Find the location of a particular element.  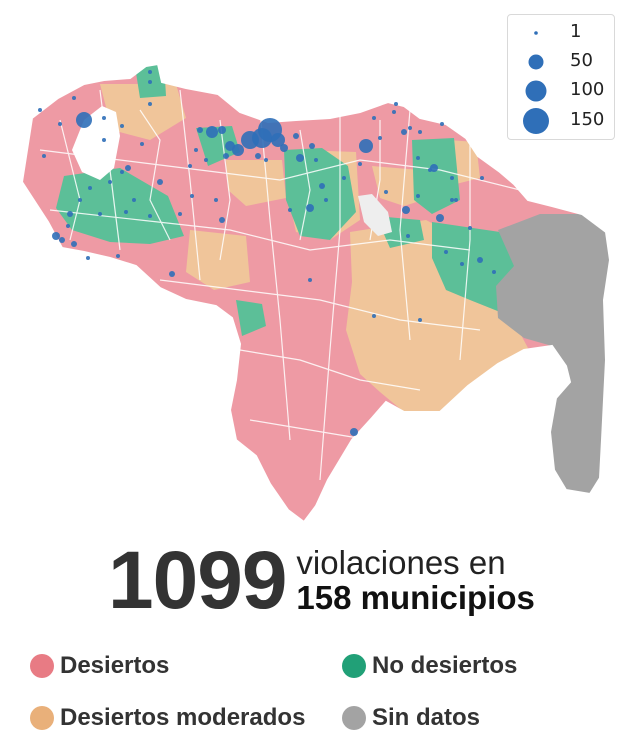

legend-item-desiertos-moderados: Desiertos moderados is located at coordinates (167, 718).